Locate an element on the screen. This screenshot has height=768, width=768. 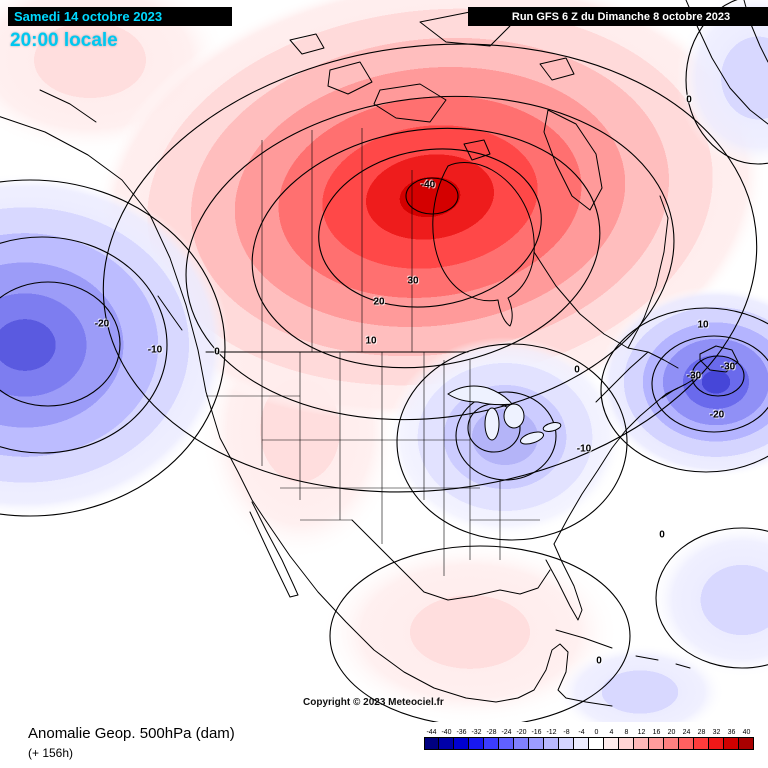
blue-anomaly-greatlakes is located at coordinates (505, 437).